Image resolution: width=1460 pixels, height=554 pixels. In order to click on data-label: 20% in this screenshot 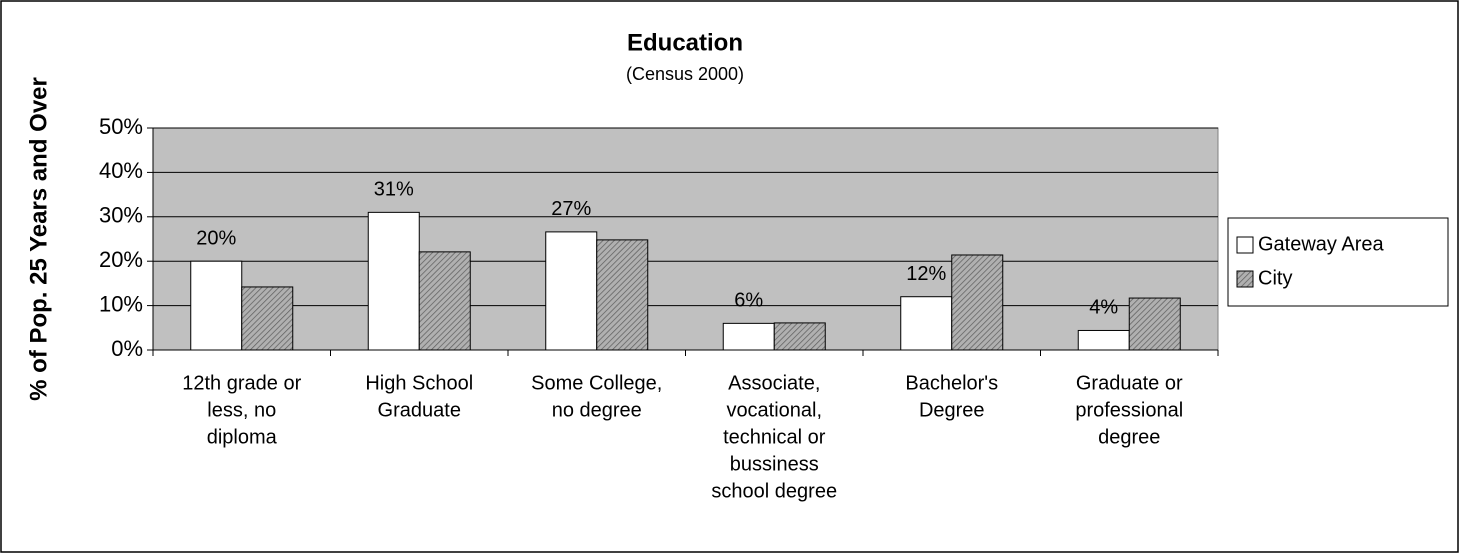, I will do `click(216, 238)`.